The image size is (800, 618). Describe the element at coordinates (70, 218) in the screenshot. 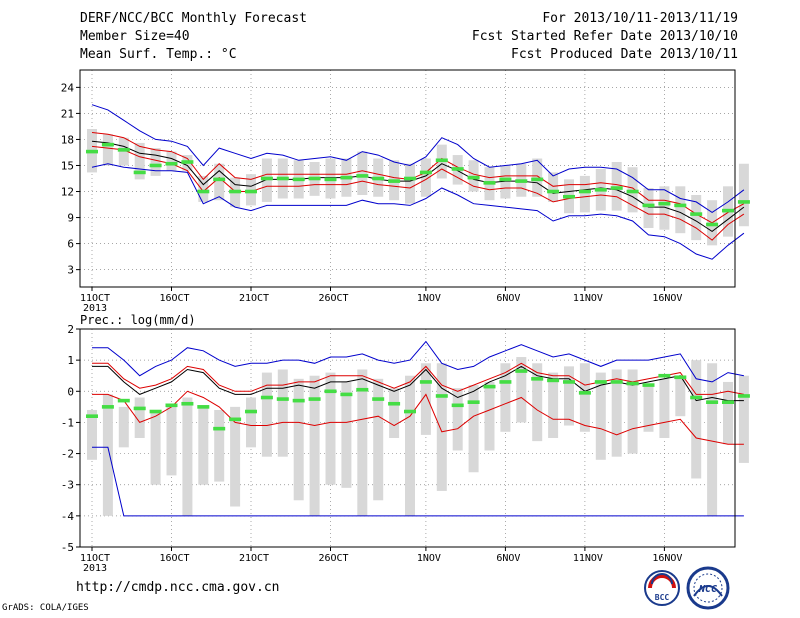

I see `temp-ytick-label-2: 9` at that location.